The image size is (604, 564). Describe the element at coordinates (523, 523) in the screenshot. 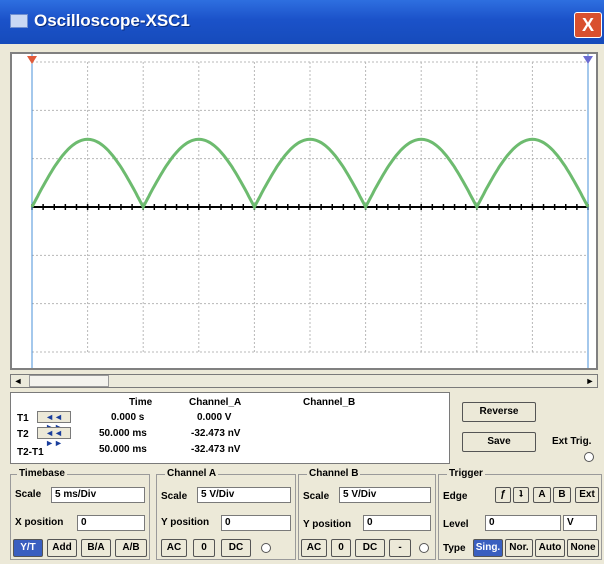

I see `trigger-level-input: 0` at that location.